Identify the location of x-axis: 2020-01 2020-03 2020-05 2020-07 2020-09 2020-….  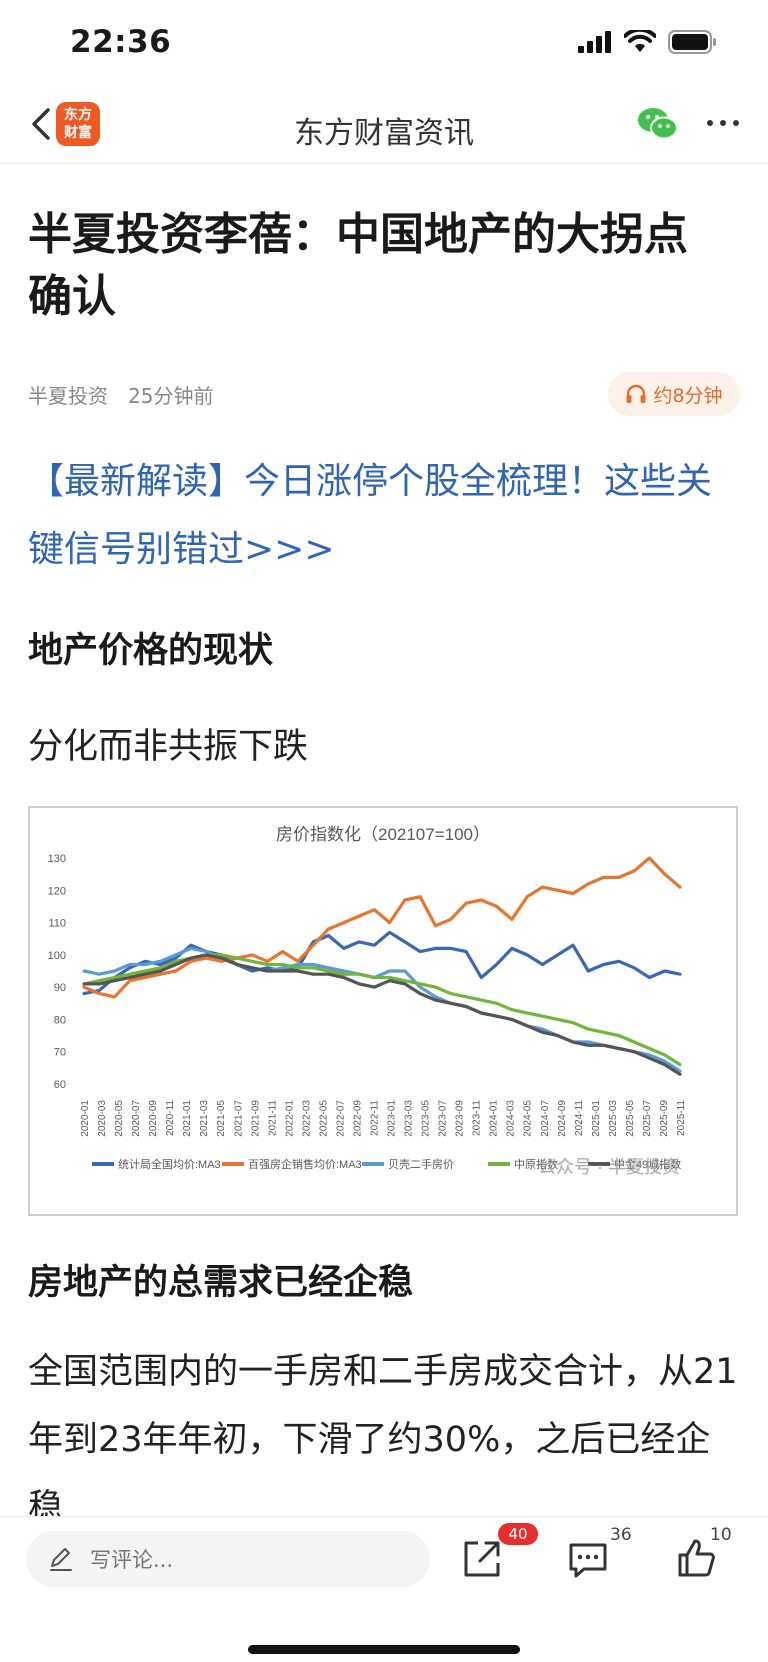
(383, 1118).